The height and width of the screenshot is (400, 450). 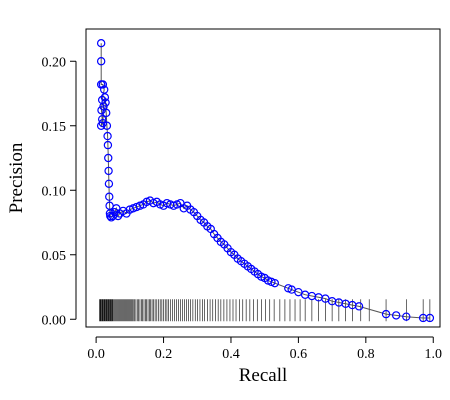 What do you see at coordinates (299, 354) in the screenshot?
I see `x-tick-label: 0.6` at bounding box center [299, 354].